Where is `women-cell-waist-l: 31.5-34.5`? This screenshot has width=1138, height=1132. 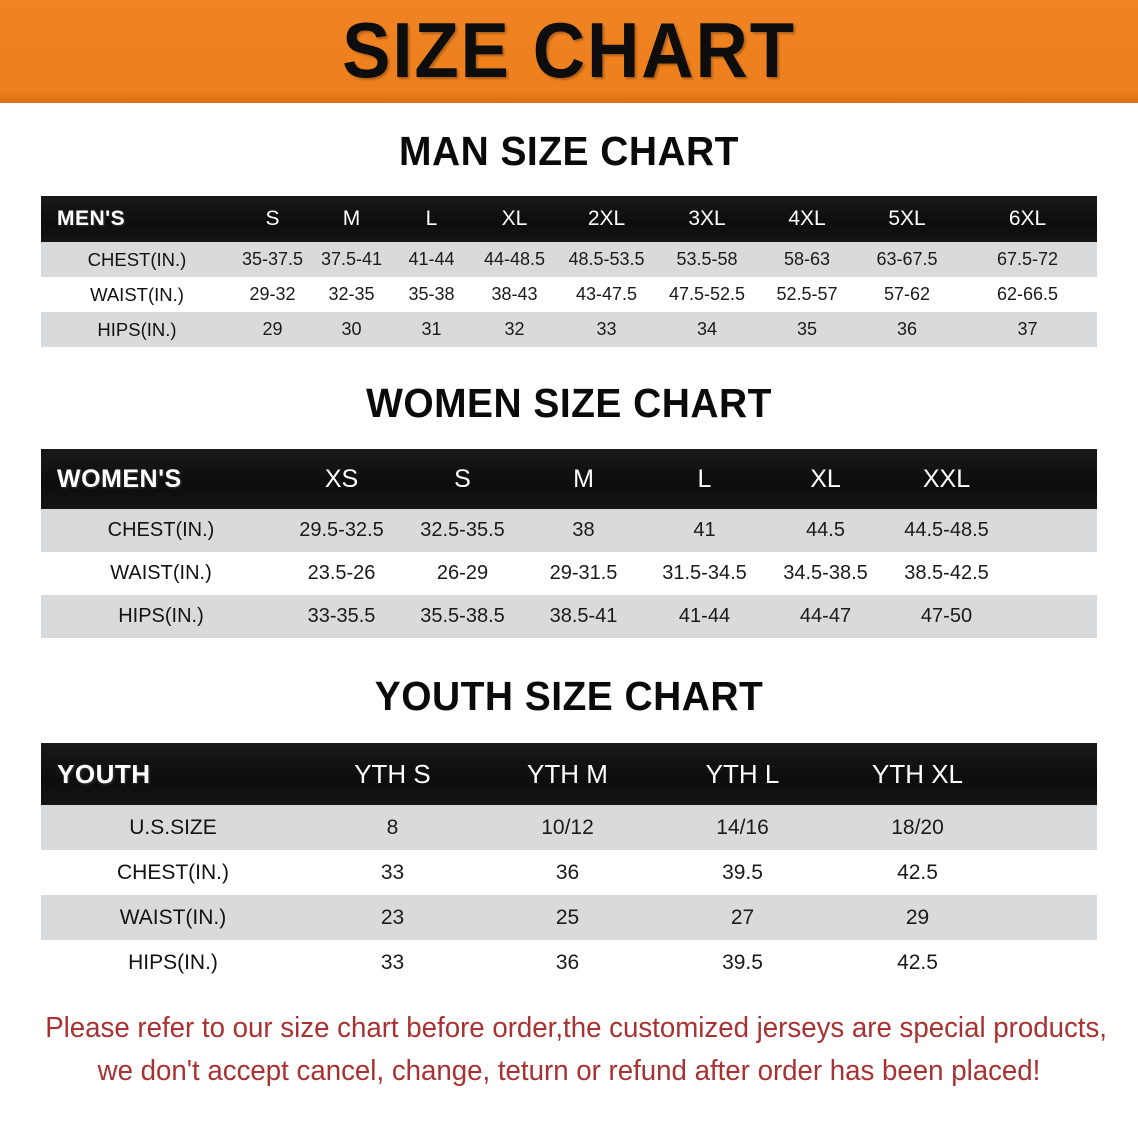
women-cell-waist-l: 31.5-34.5 is located at coordinates (704, 573).